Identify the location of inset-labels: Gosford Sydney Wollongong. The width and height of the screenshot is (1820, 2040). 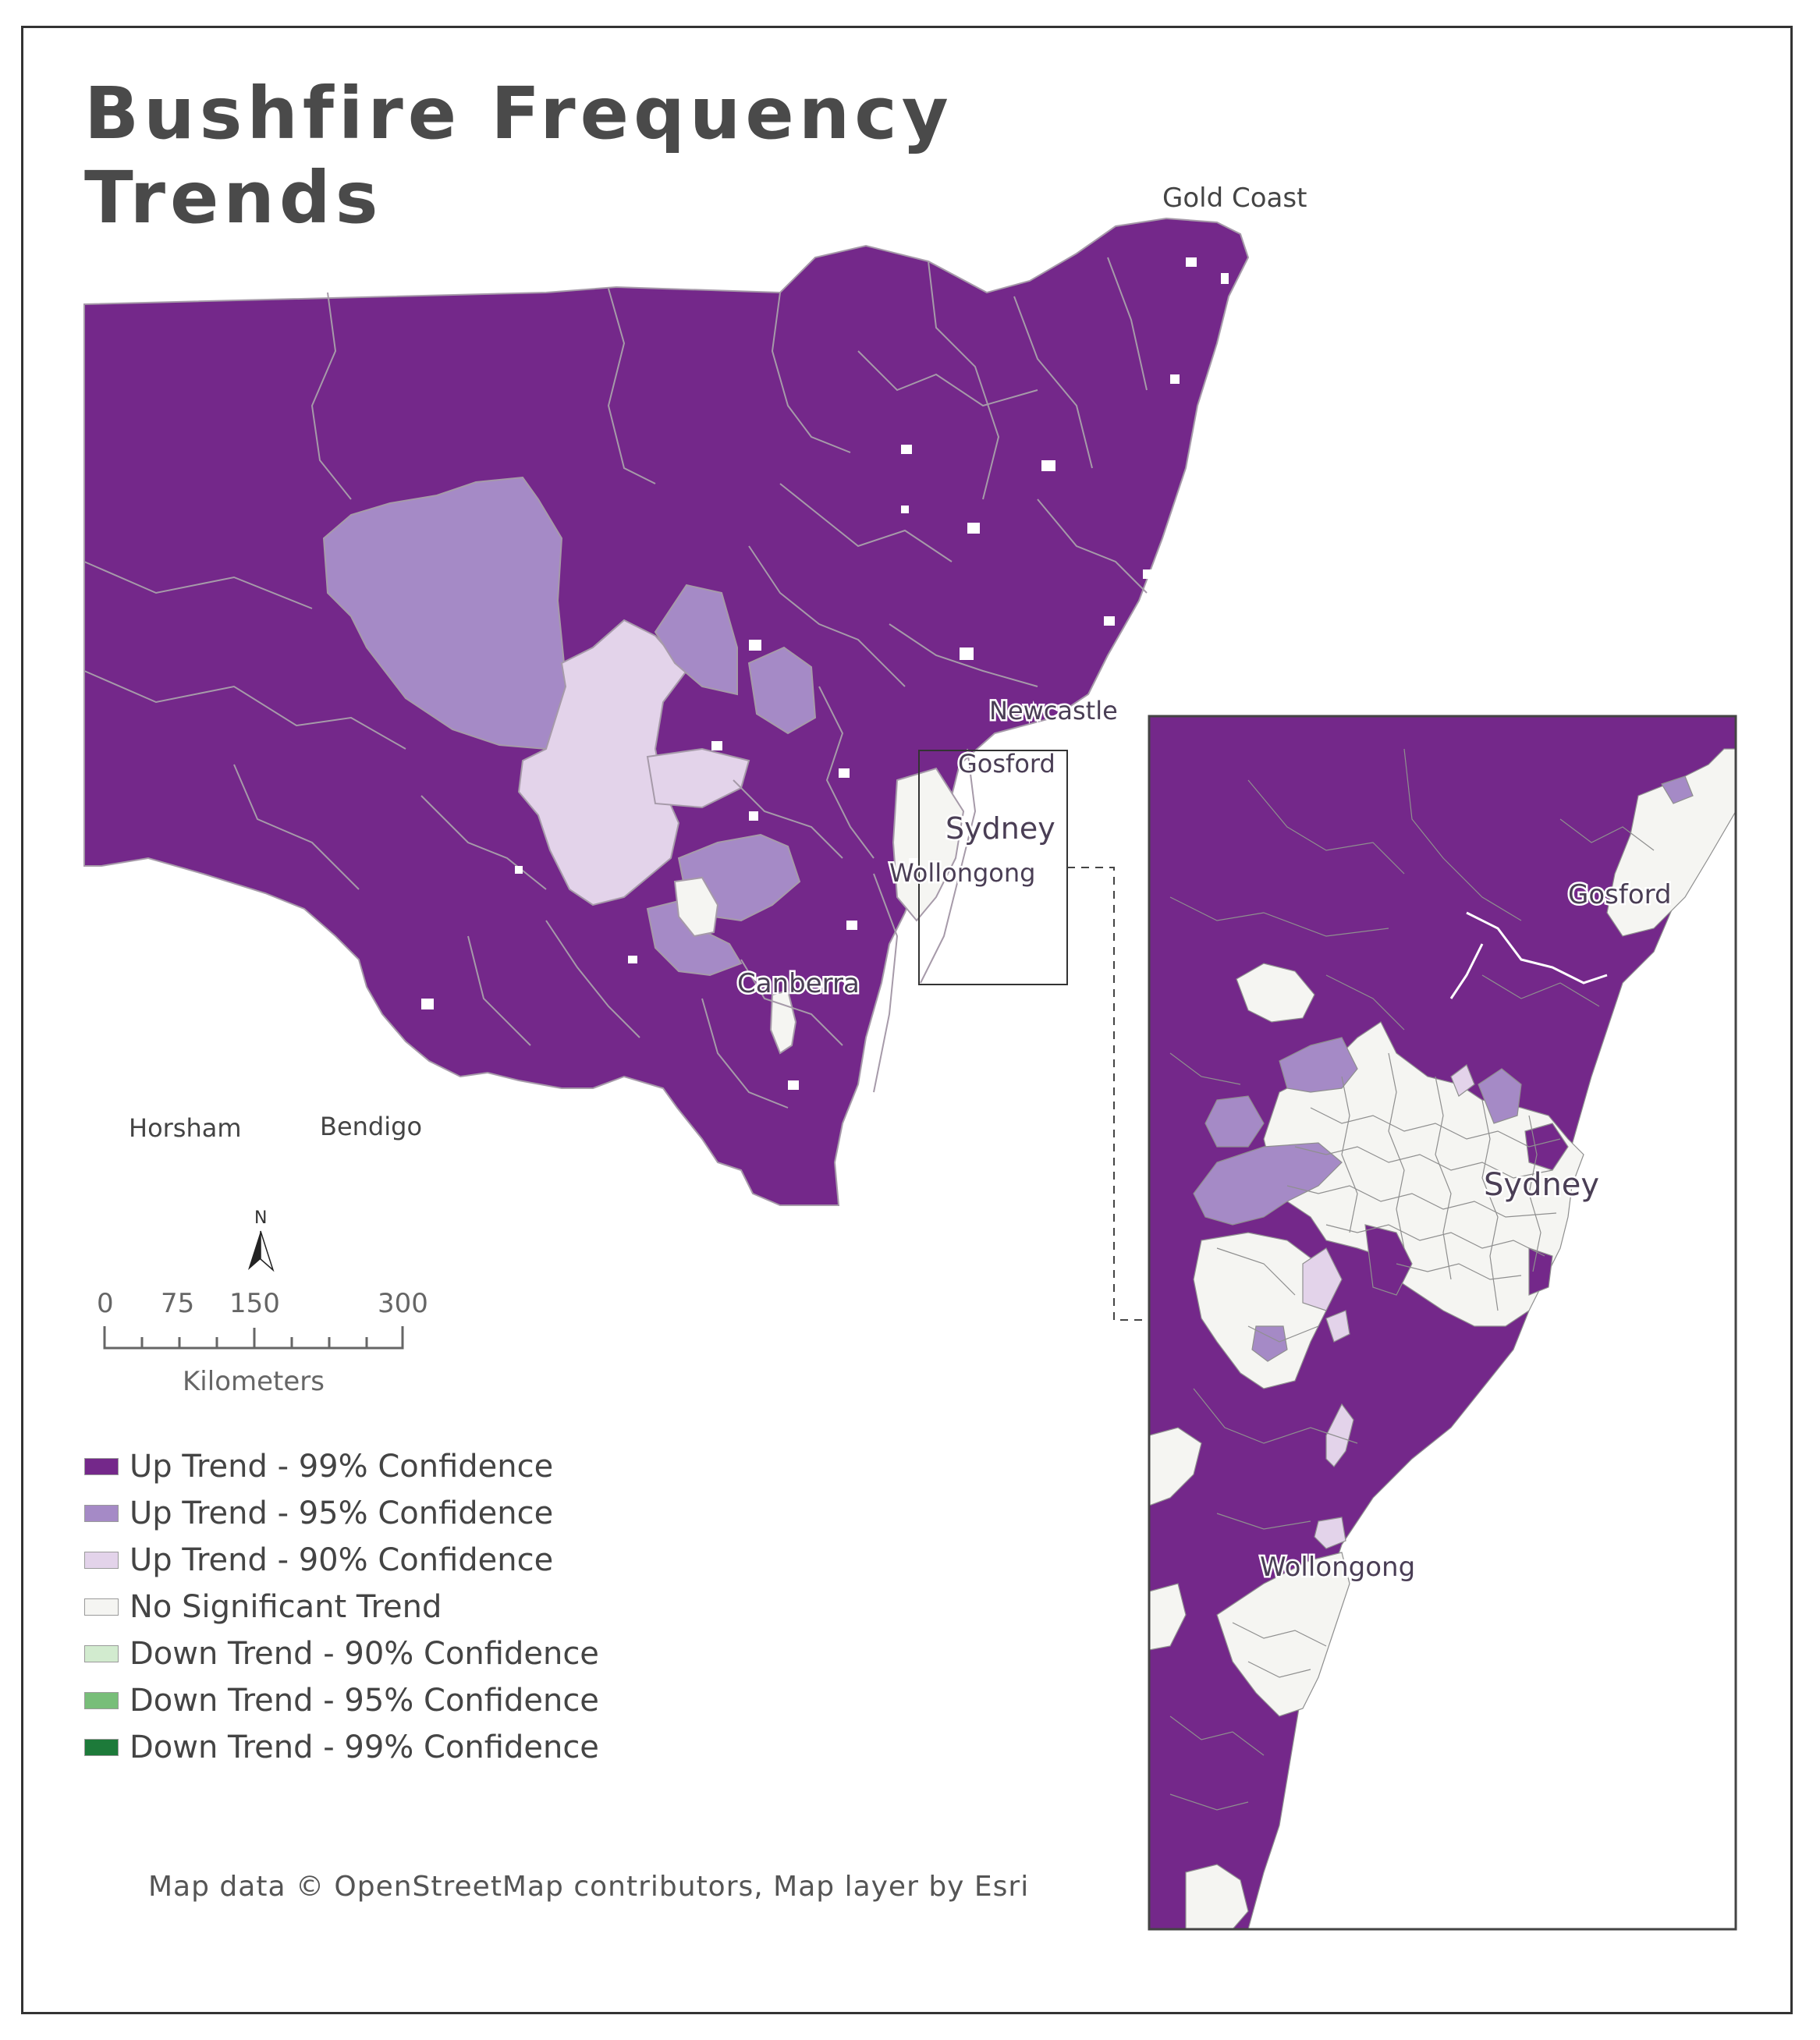
(1466, 1231).